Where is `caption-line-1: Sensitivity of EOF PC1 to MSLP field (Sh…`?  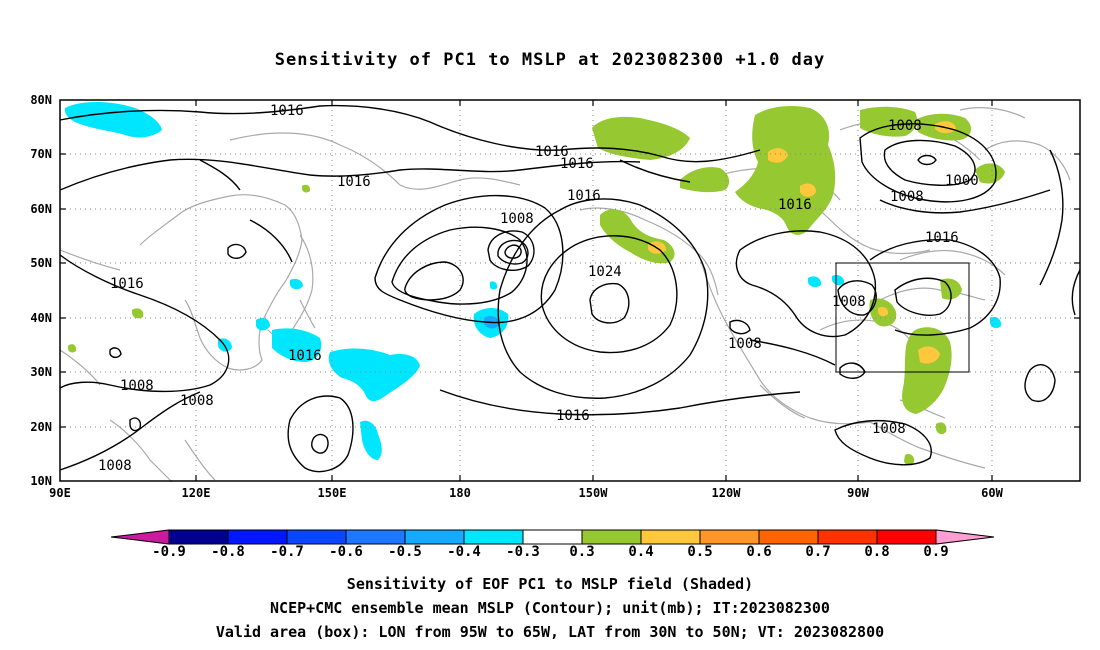
caption-line-1: Sensitivity of EOF PC1 to MSLP field (Sh… is located at coordinates (550, 584).